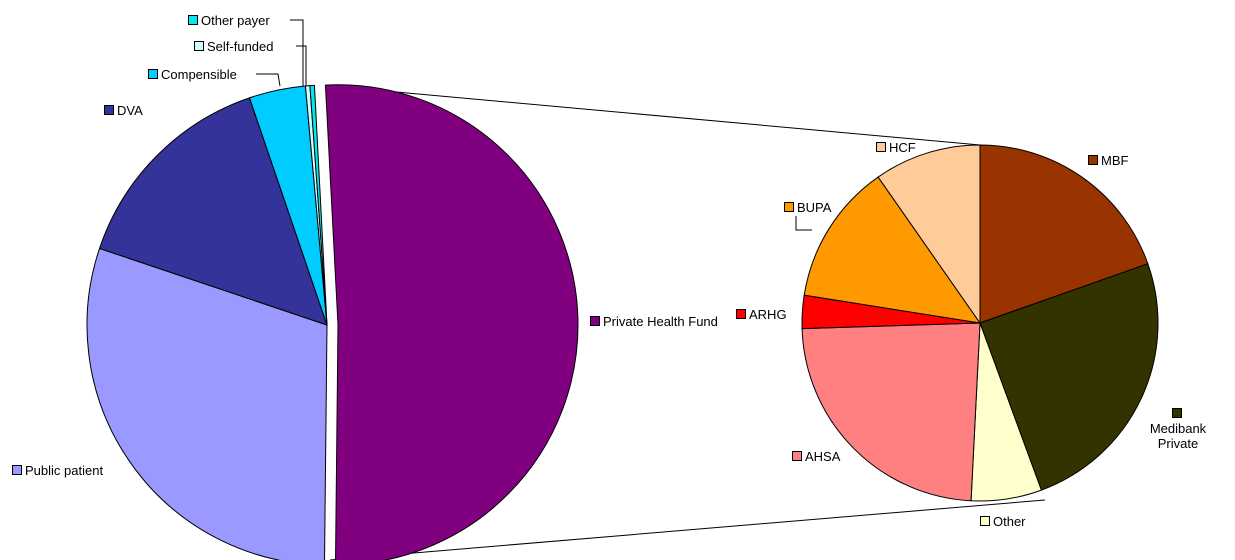 Image resolution: width=1235 pixels, height=560 pixels. Describe the element at coordinates (1115, 160) in the screenshot. I see `label-text: MBF` at that location.